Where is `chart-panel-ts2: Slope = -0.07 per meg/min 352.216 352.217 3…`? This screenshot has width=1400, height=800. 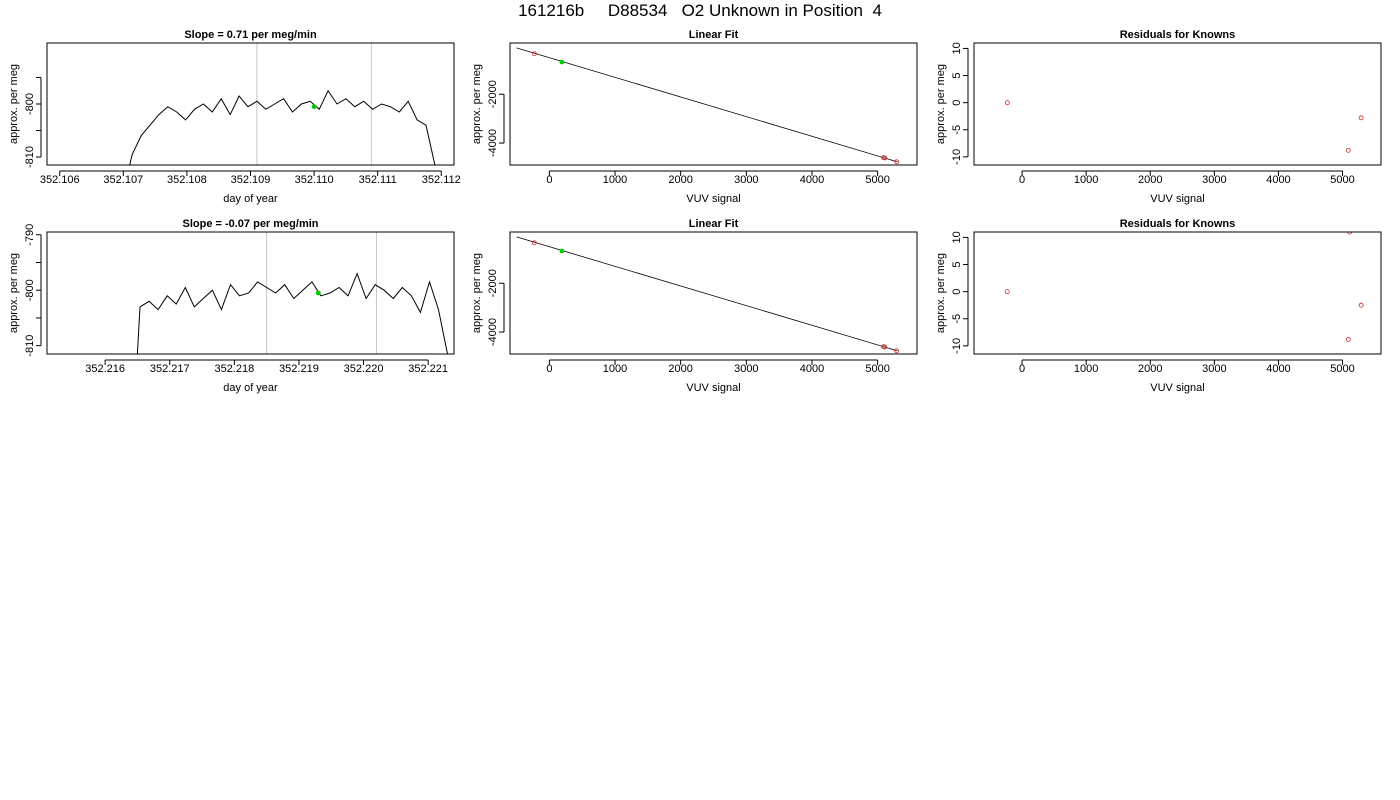
chart-panel-ts2: Slope = -0.07 per meg/min 352.216 352.217 3… is located at coordinates (231, 306).